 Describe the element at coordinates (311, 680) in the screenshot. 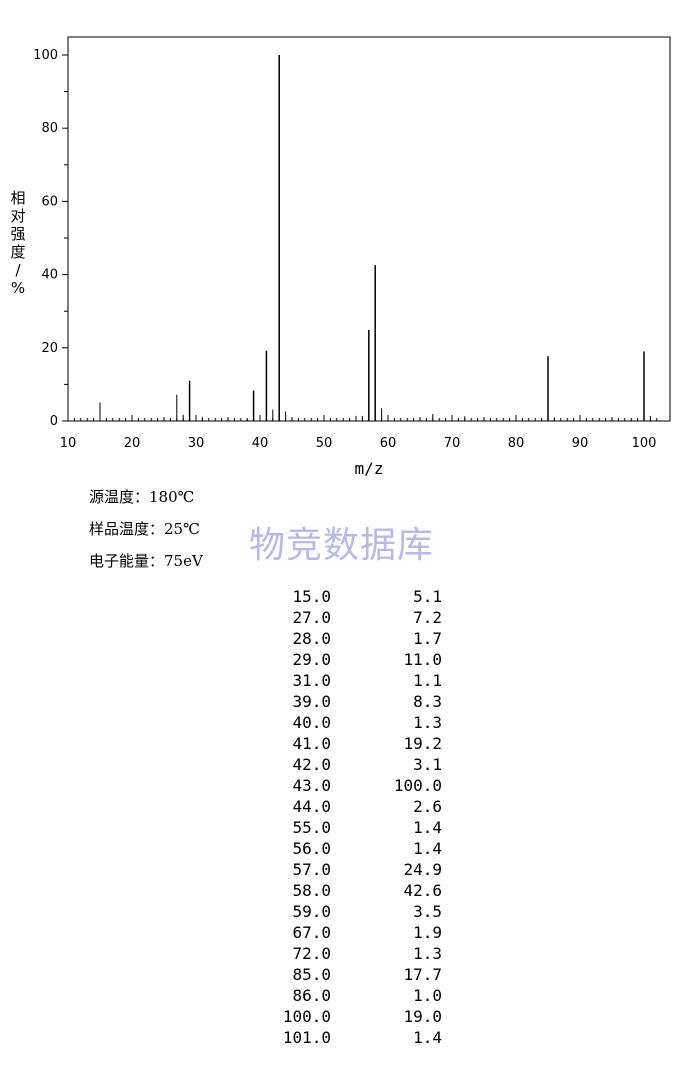

I see `mz-value: 31.0` at that location.